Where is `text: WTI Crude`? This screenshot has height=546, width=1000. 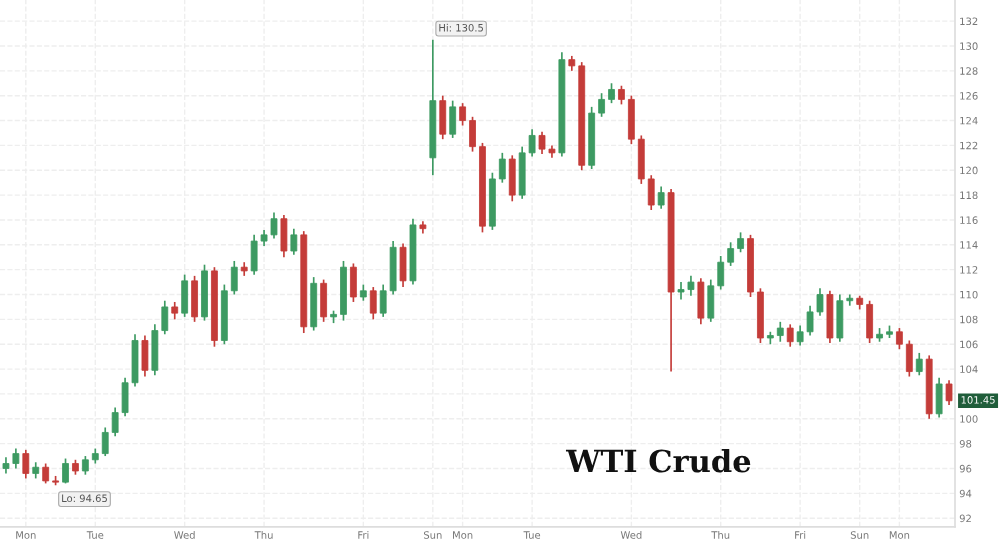
text: WTI Crude is located at coordinates (658, 460).